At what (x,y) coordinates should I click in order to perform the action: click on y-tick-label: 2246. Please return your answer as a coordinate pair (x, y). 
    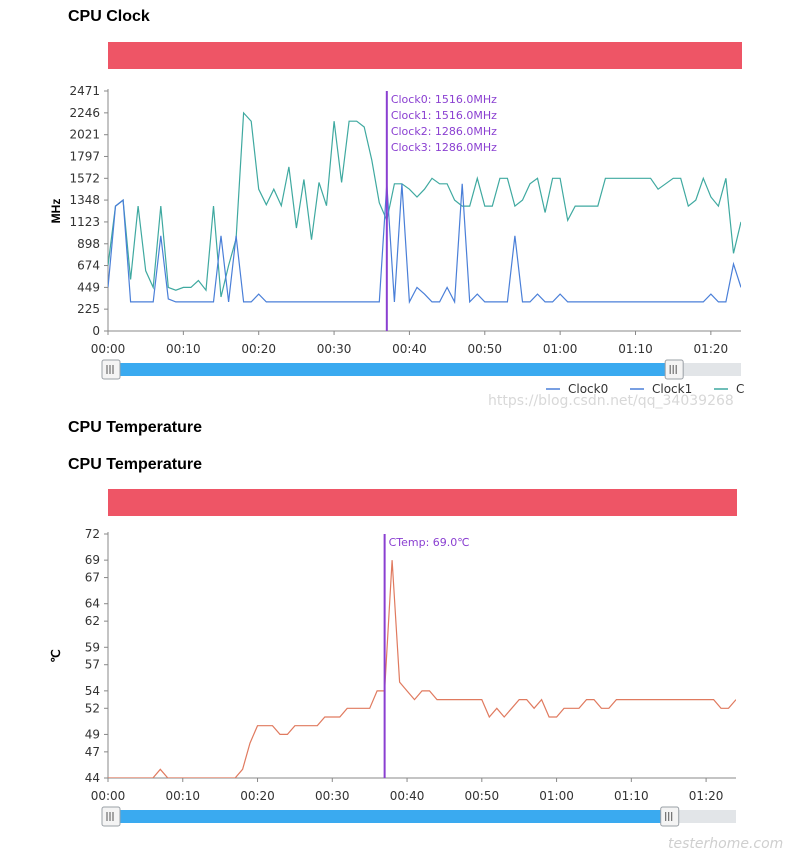
    Looking at the image, I should click on (84, 113).